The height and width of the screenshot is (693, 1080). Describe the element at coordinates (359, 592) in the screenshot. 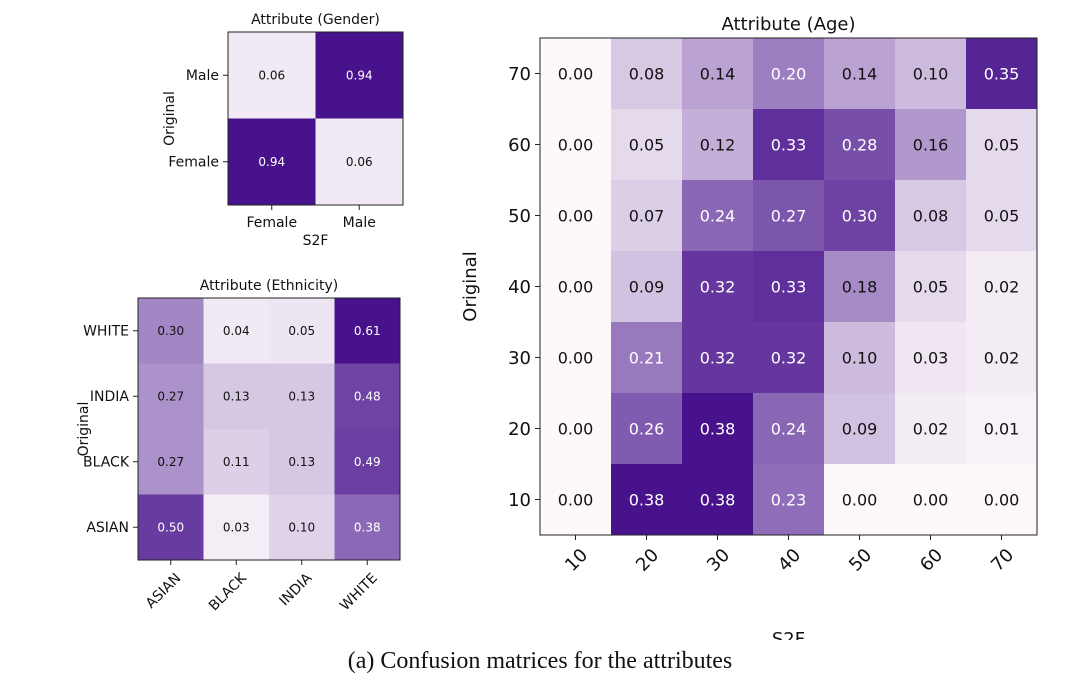

I see `x-tick-label: WHITE` at that location.